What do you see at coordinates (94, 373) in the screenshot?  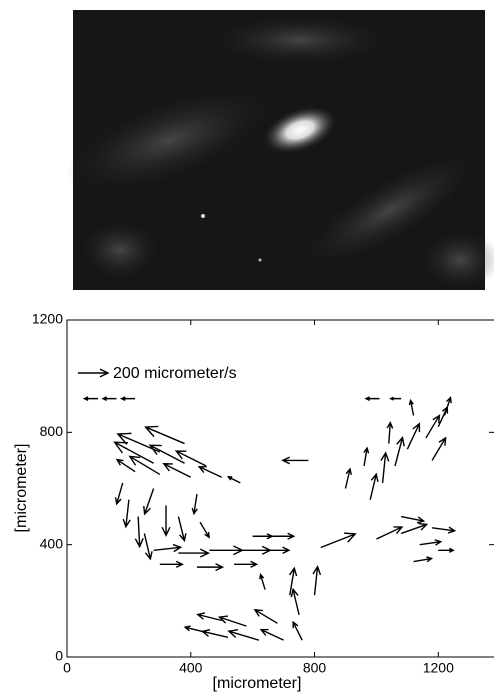 I see `scale-arrow` at bounding box center [94, 373].